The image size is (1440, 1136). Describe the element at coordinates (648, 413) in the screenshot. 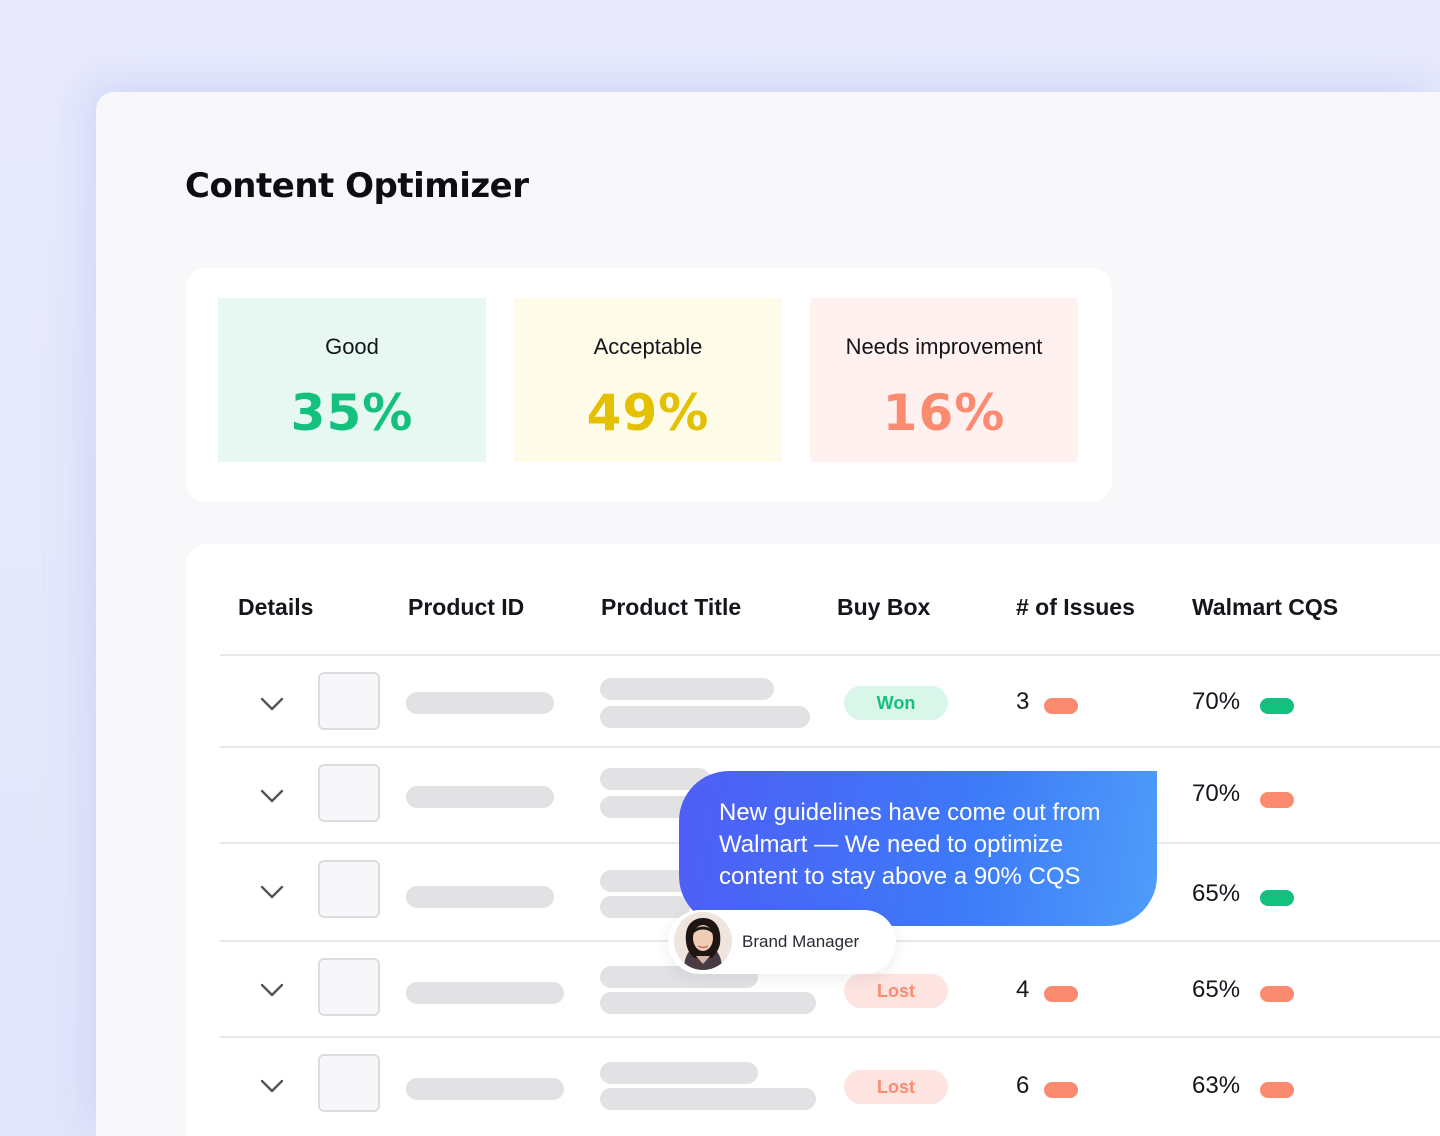

I see `stat-acceptable-value: 49%` at that location.